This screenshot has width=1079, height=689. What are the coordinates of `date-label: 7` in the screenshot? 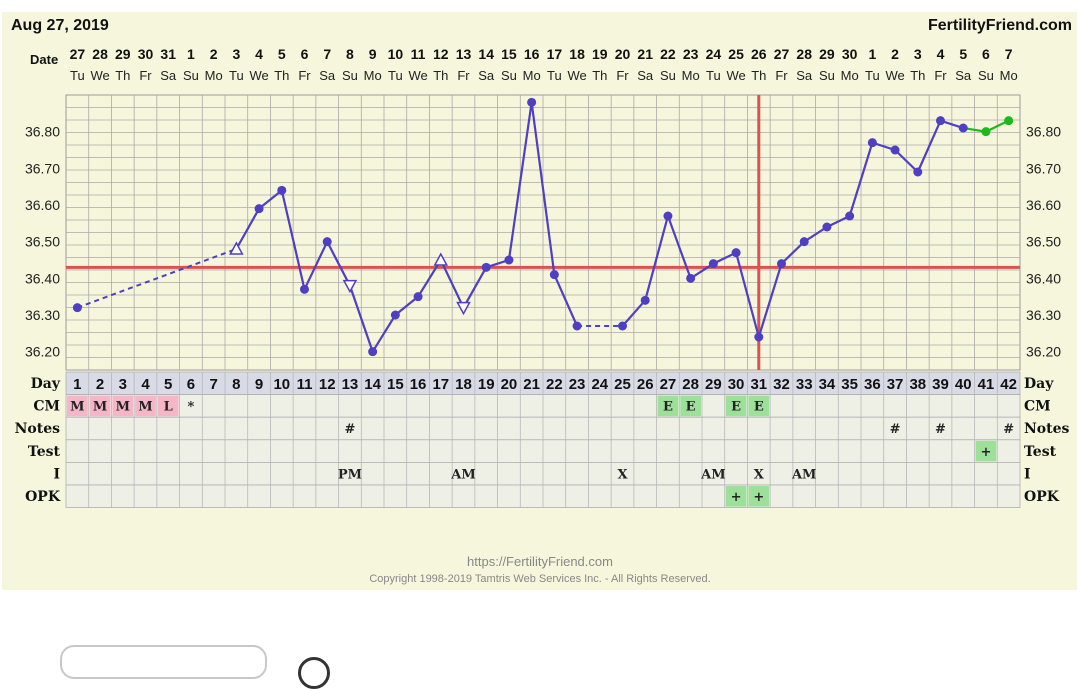 It's located at (1009, 54).